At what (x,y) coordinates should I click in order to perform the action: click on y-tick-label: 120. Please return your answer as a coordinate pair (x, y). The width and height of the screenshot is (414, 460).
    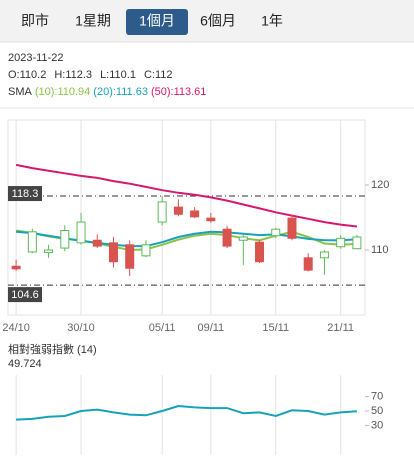
    Looking at the image, I should click on (380, 185).